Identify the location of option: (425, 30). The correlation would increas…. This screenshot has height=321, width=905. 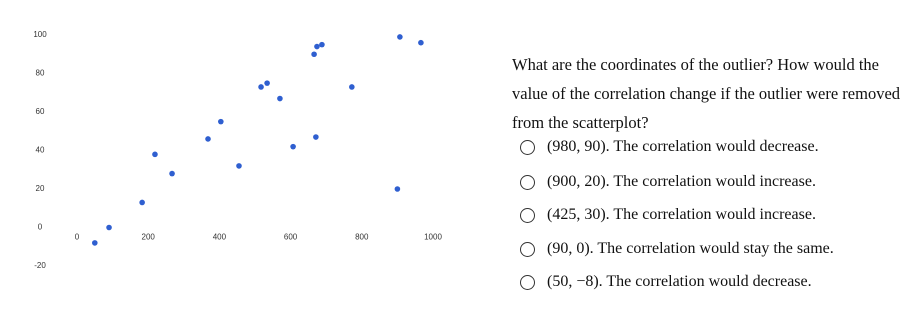
(668, 215).